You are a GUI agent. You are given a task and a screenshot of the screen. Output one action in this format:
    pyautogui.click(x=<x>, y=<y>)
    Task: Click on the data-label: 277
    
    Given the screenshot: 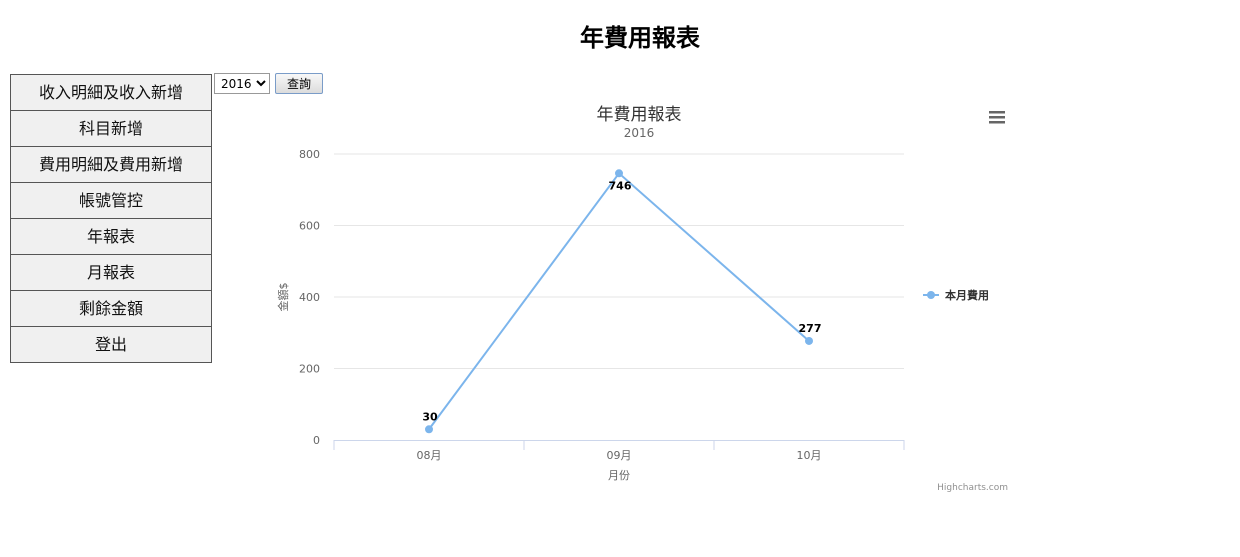 What is the action you would take?
    pyautogui.click(x=810, y=328)
    